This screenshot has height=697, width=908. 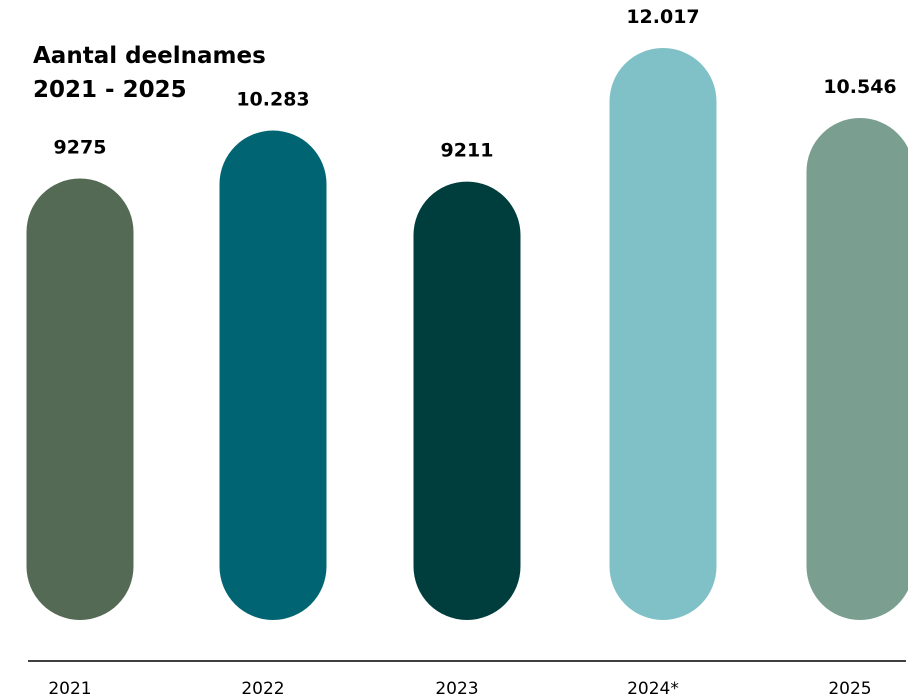 I want to click on bar-2023, so click(x=467, y=400).